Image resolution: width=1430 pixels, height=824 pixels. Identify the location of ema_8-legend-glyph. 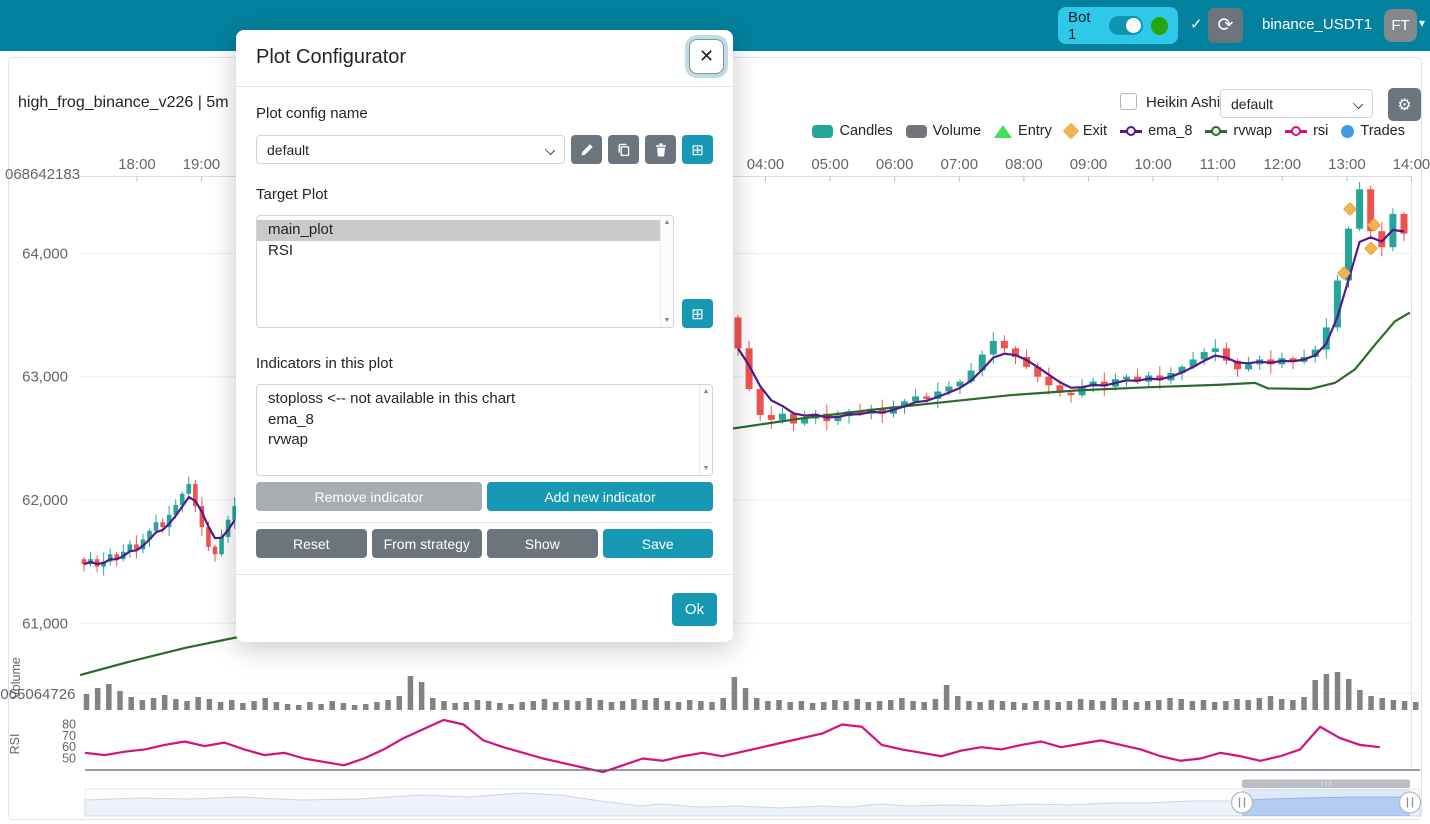
(1131, 131).